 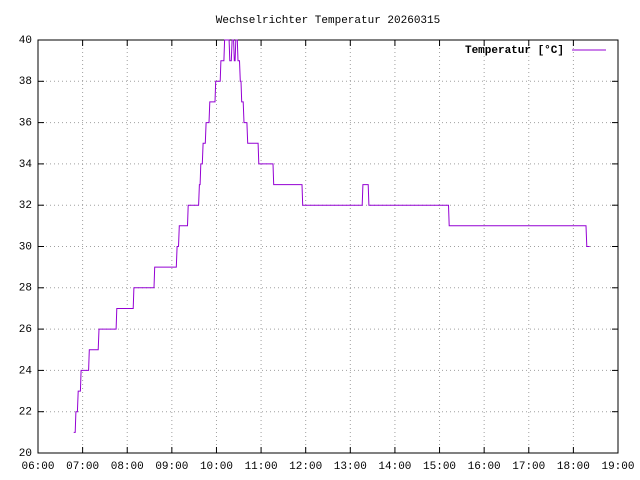 What do you see at coordinates (25, 41) in the screenshot?
I see `y-tick-label: 40` at bounding box center [25, 41].